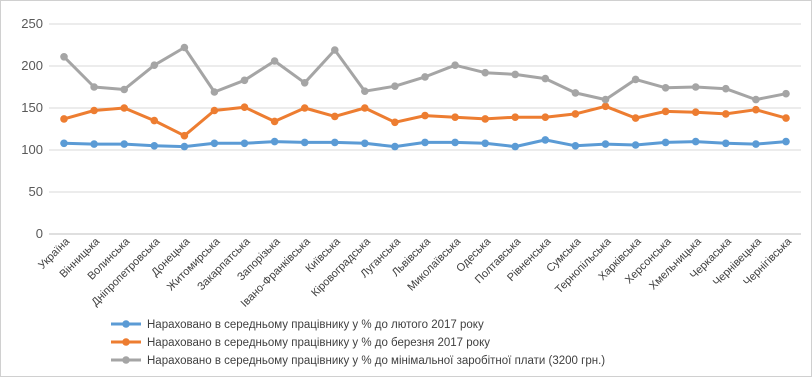 Image resolution: width=812 pixels, height=378 pixels. What do you see at coordinates (32, 23) in the screenshot?
I see `y-tick-label: 250` at bounding box center [32, 23].